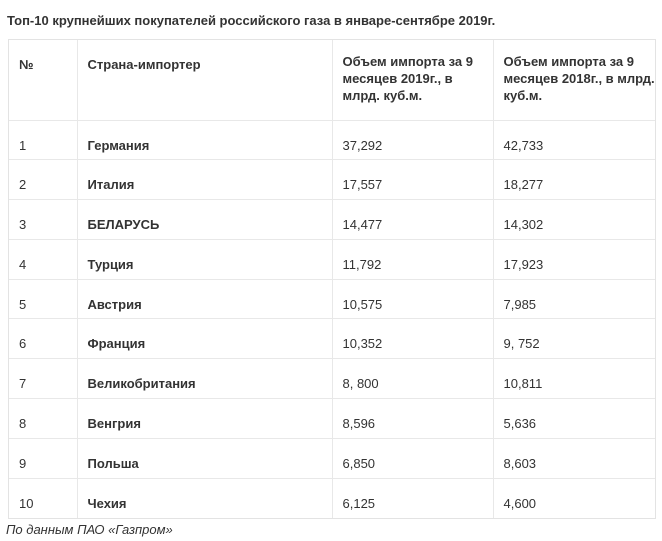  Describe the element at coordinates (205, 180) in the screenshot. I see `row-country: Италия` at that location.